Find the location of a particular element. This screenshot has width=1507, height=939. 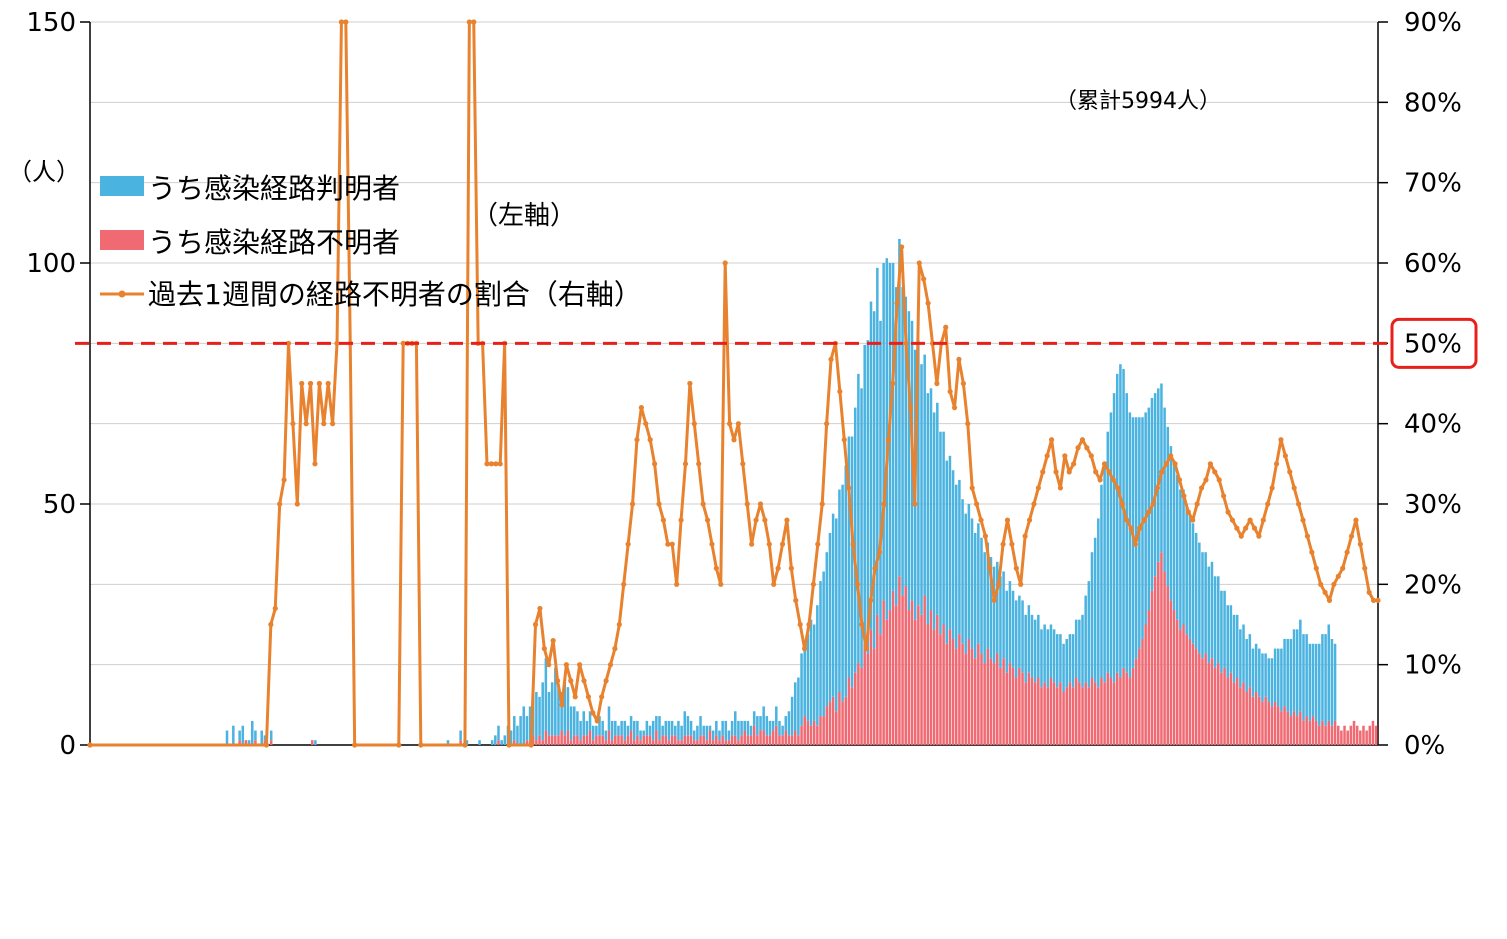

legend-swatch-known is located at coordinates (122, 186).